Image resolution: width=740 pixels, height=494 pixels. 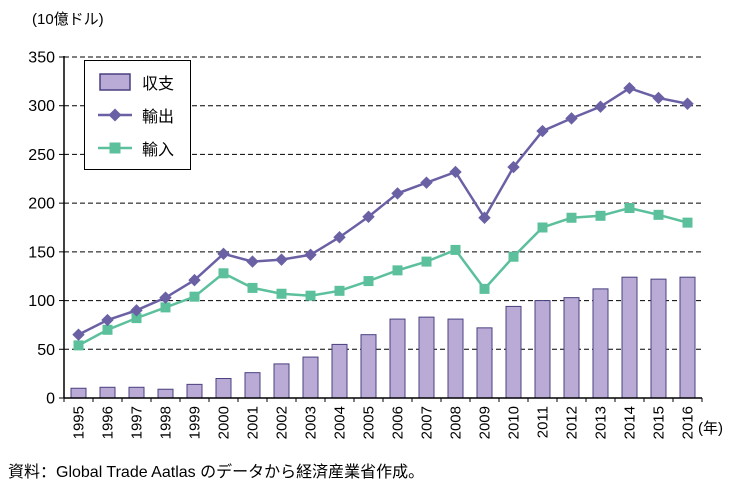 What do you see at coordinates (456, 422) in the screenshot?
I see `svg-text: 2008` at bounding box center [456, 422].